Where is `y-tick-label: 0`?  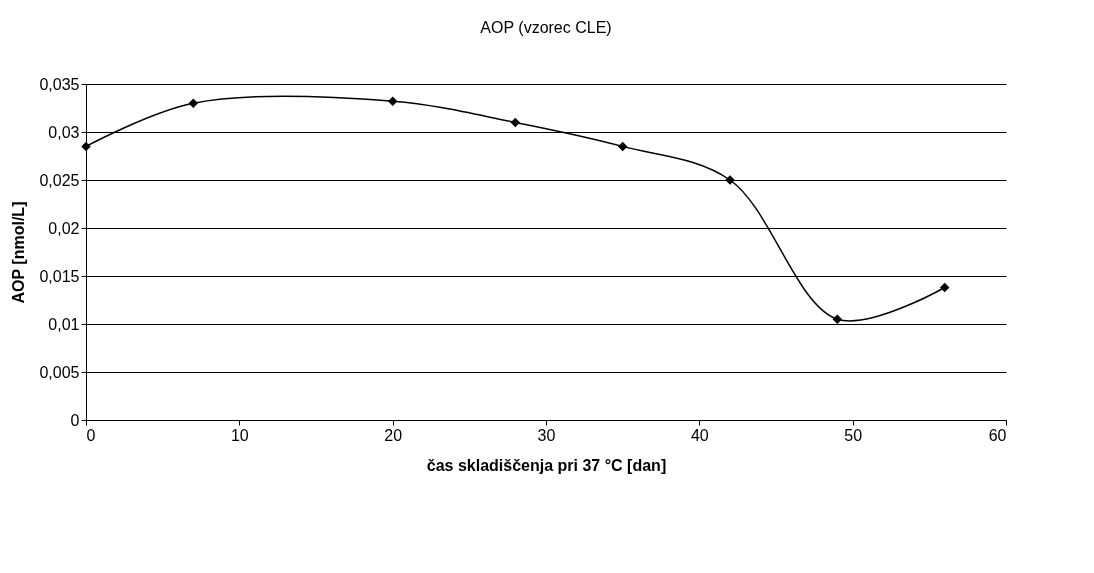
y-tick-label: 0 is located at coordinates (75, 420).